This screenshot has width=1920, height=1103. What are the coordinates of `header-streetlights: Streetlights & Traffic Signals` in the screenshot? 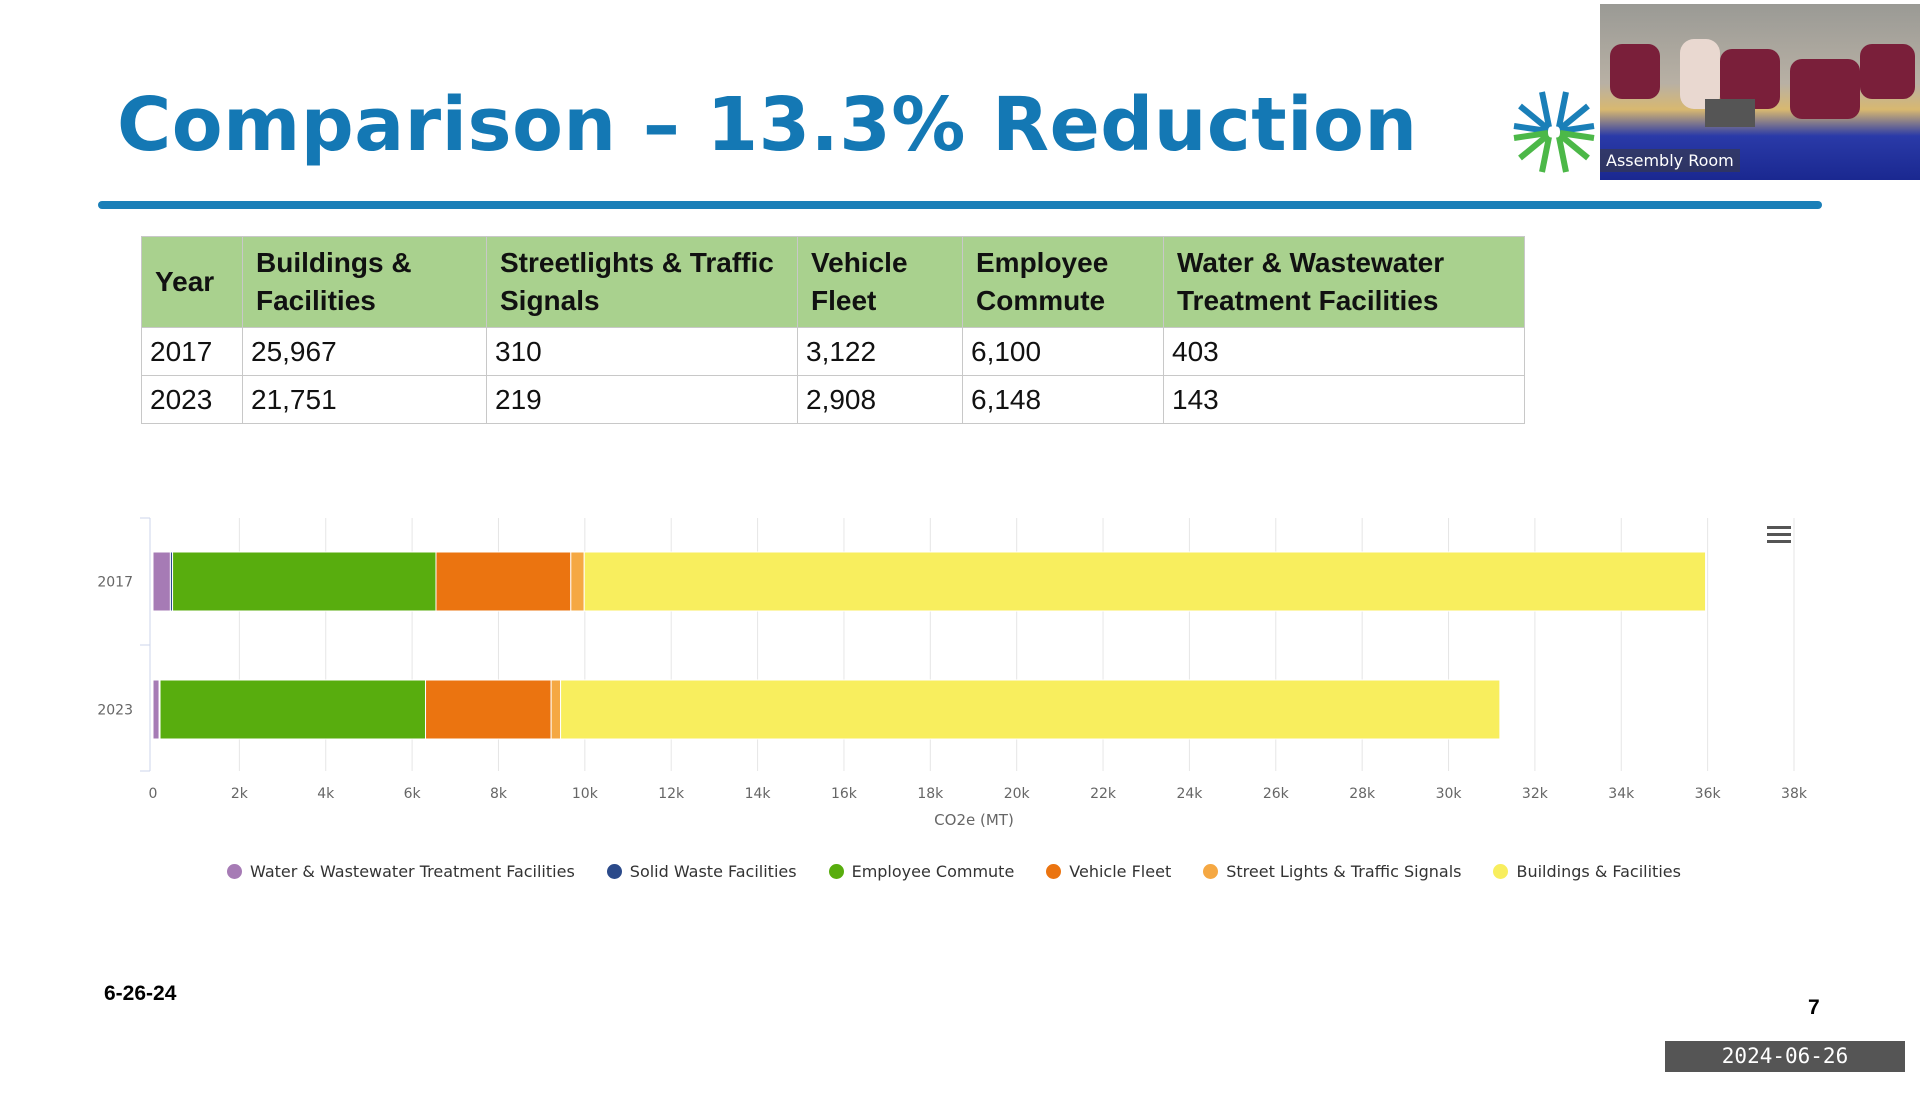 It's located at (642, 282).